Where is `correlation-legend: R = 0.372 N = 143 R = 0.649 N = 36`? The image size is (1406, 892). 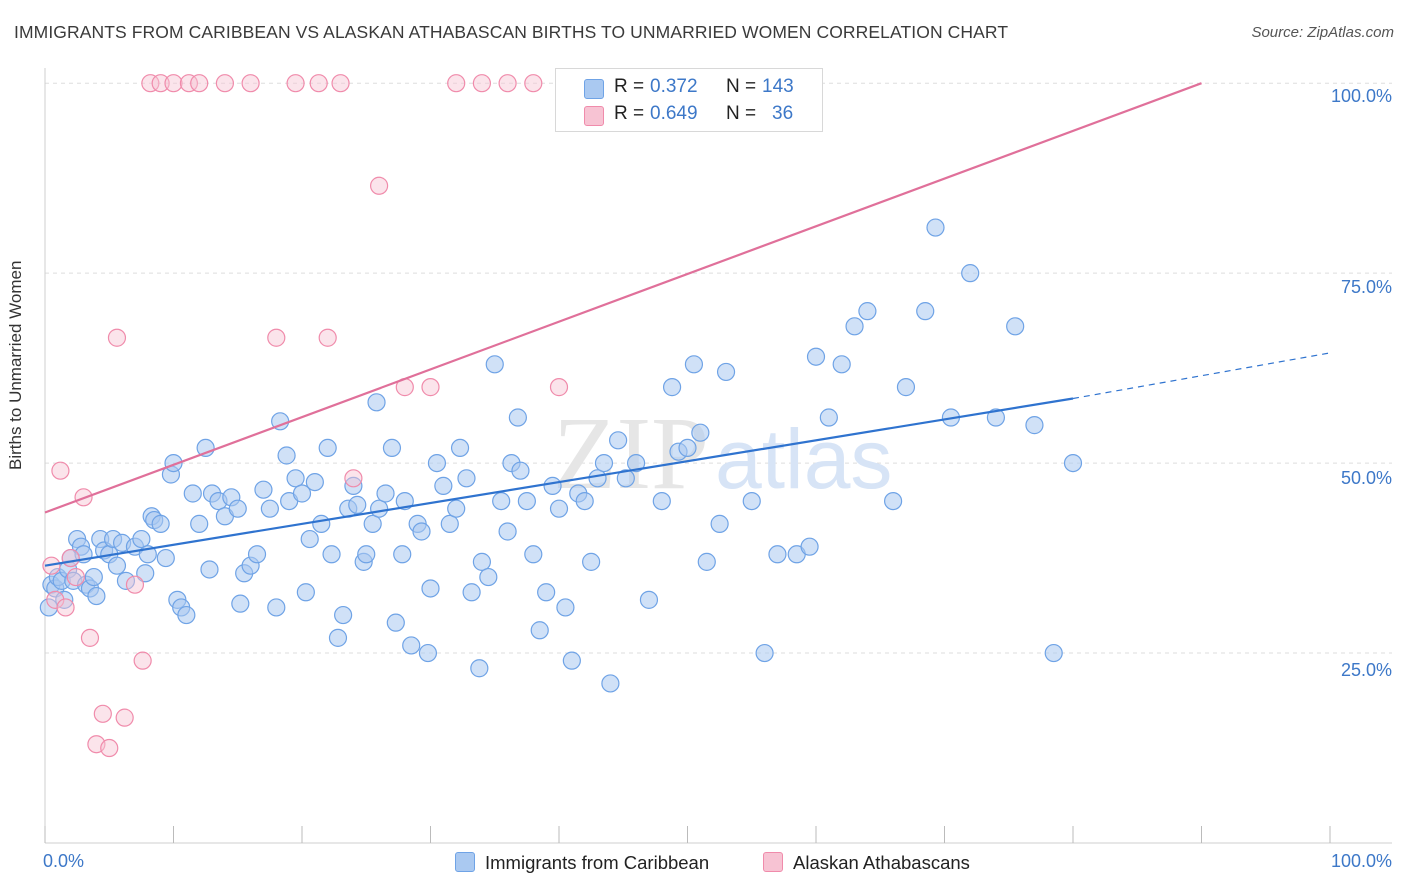
correlation-legend: R = 0.372 N = 143 R = 0.649 N = 36 is located at coordinates (689, 100).